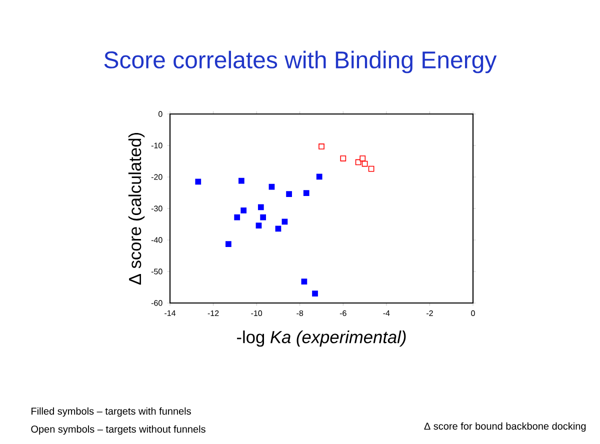  What do you see at coordinates (213, 313) in the screenshot?
I see `x-tick-label: -12` at bounding box center [213, 313].